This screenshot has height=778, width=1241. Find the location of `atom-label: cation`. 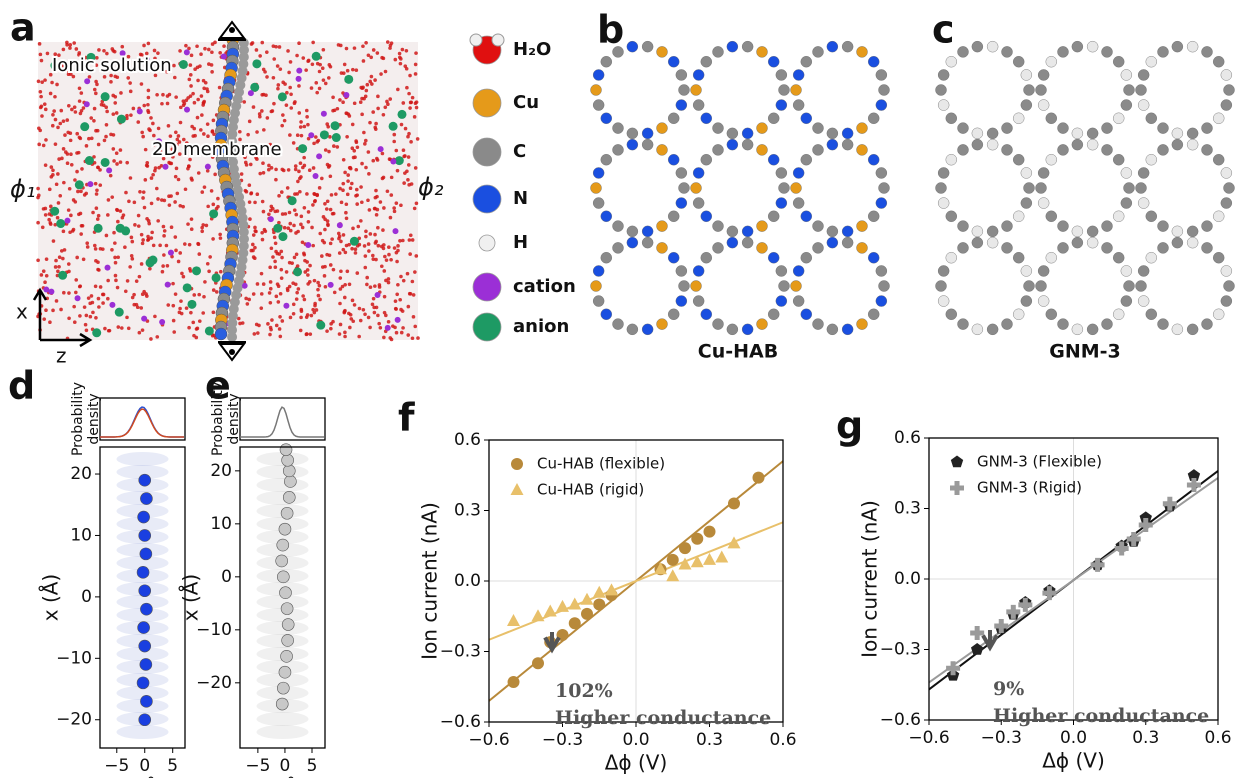

atom-label: cation is located at coordinates (544, 286).